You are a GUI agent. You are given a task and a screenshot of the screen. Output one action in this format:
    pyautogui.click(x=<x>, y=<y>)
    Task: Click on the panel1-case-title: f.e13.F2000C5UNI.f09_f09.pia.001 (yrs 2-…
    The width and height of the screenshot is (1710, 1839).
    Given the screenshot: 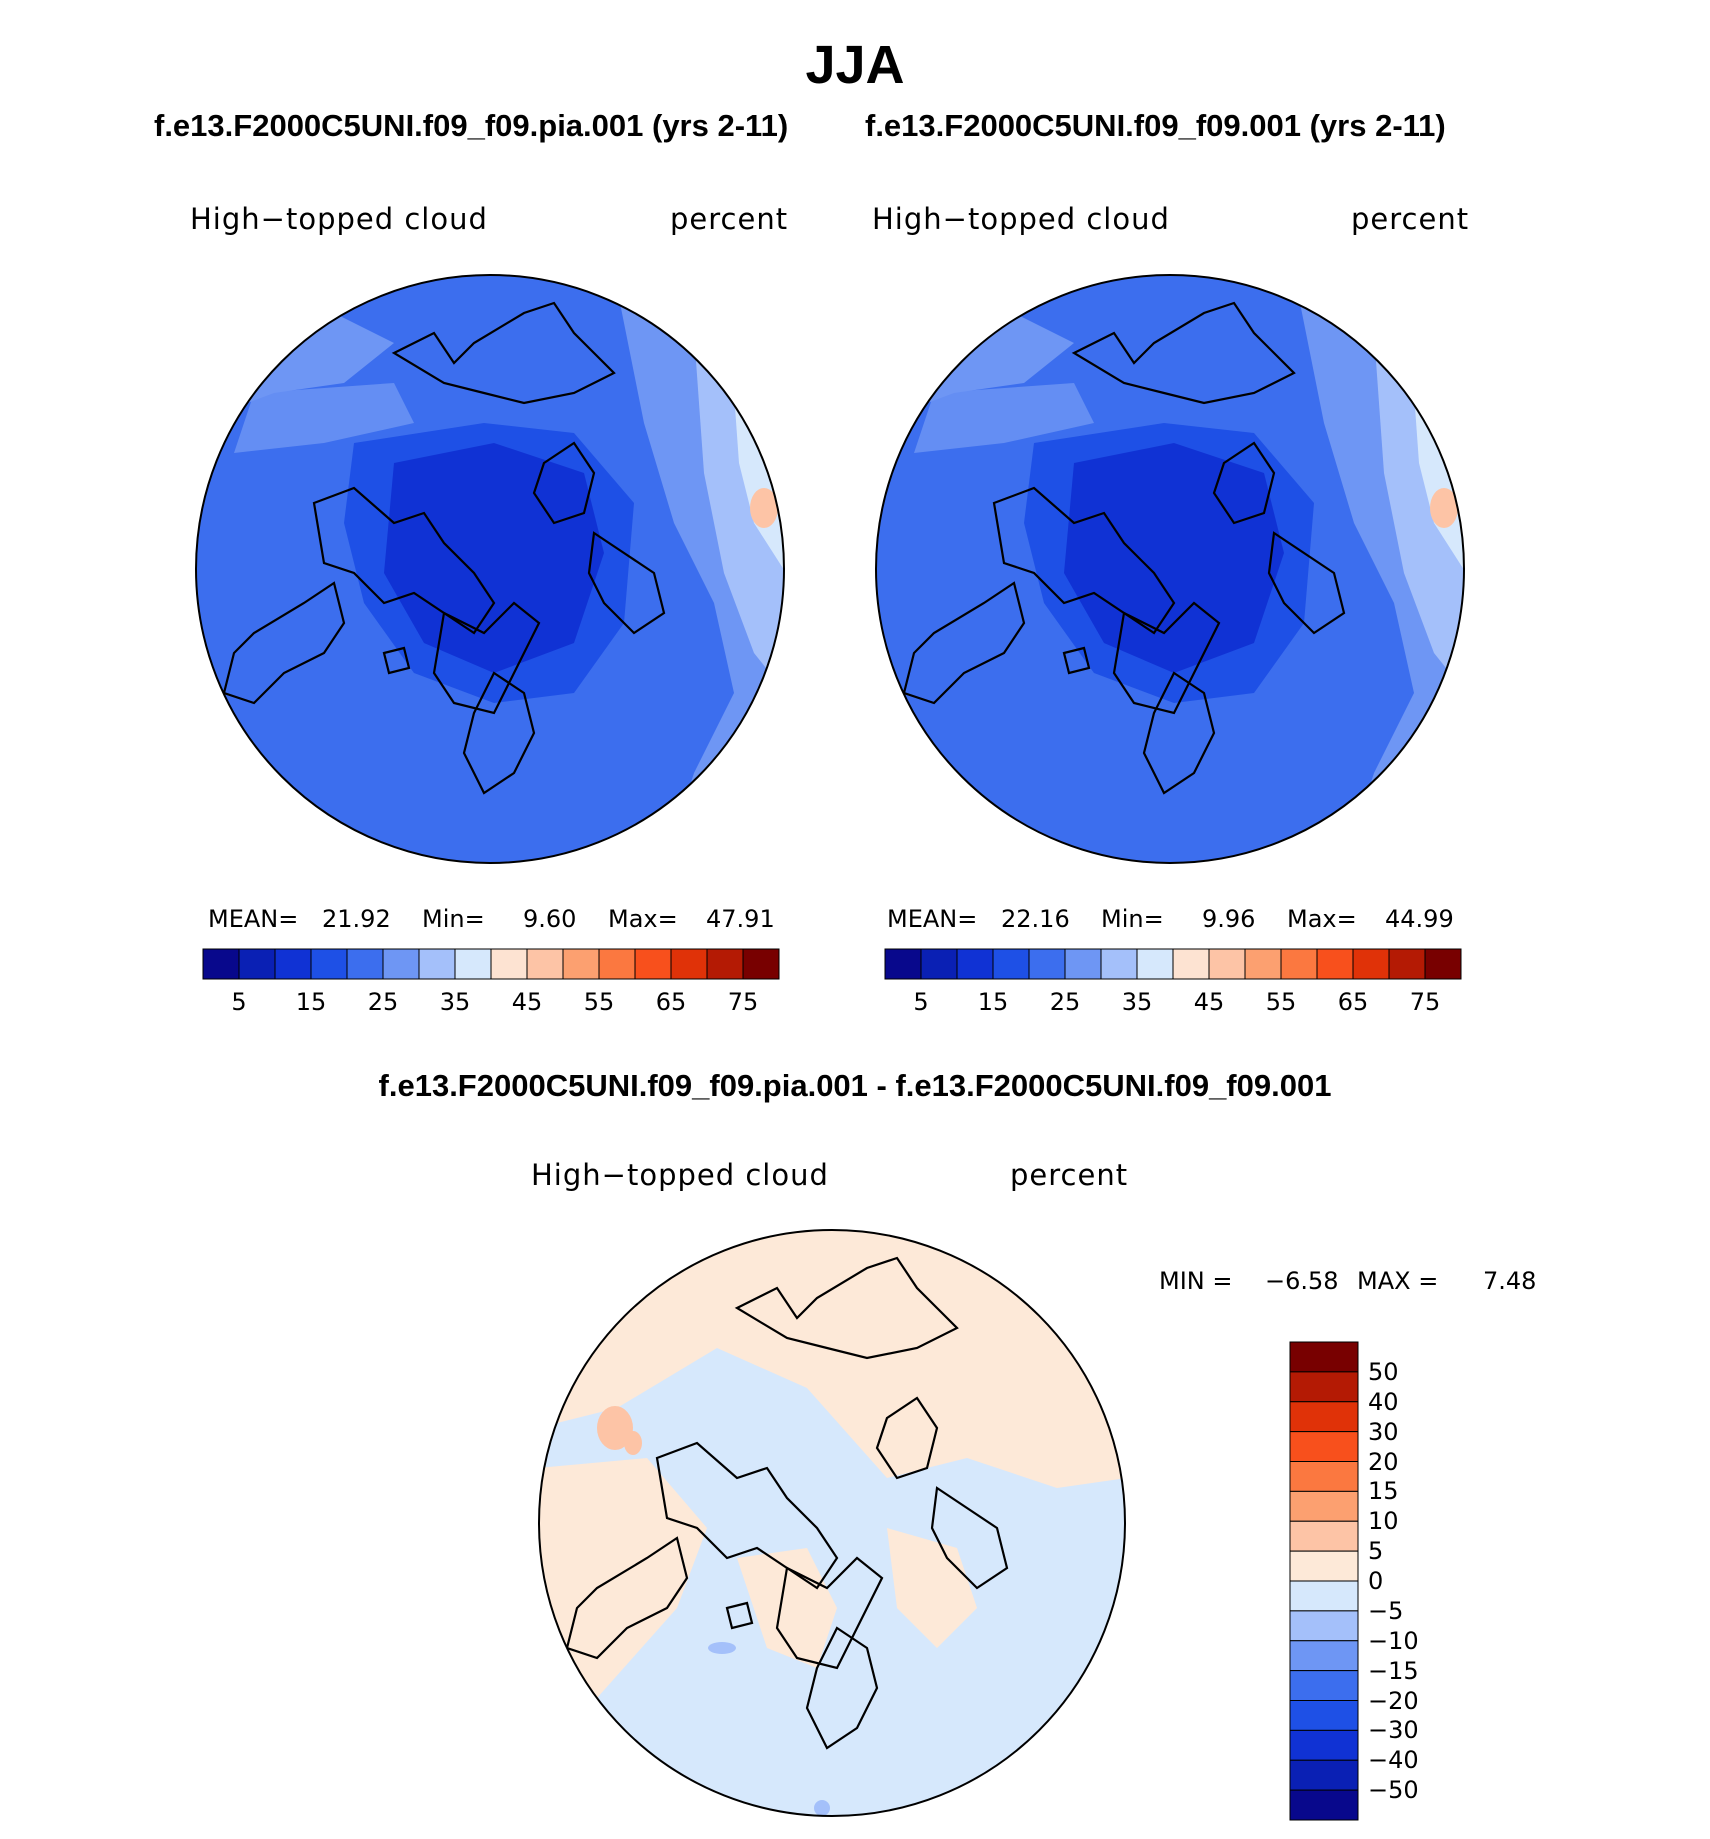 What is the action you would take?
    pyautogui.click(x=471, y=125)
    